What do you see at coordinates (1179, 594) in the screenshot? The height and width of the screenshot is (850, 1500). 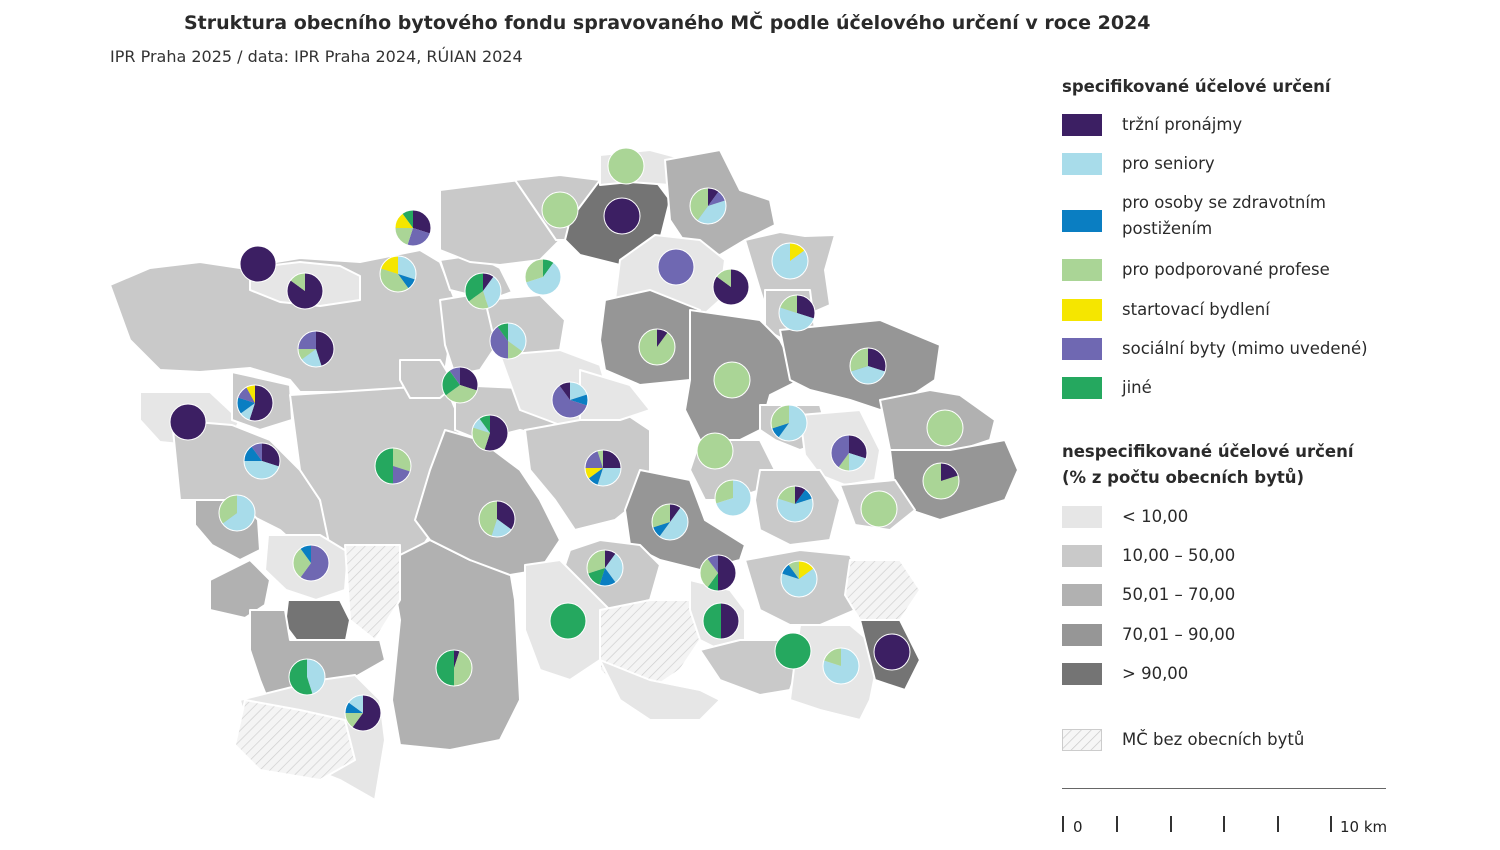 I see `legend-label-class3: 50,01 – 70,00` at bounding box center [1179, 594].